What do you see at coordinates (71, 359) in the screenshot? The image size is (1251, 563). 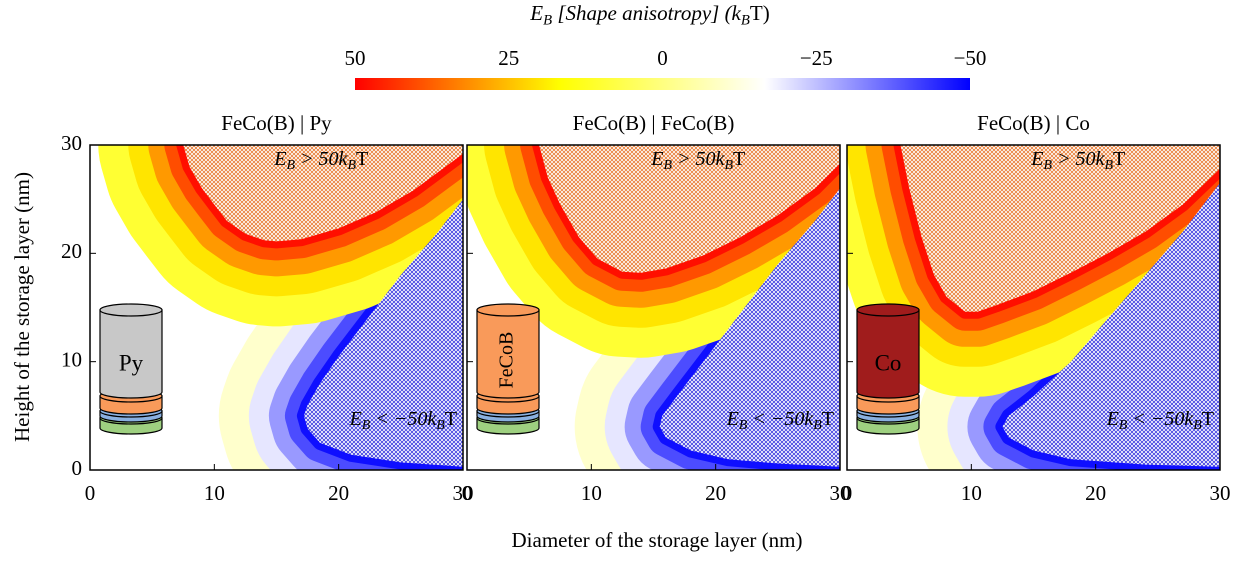 I see `y-tick-label: 10` at bounding box center [71, 359].